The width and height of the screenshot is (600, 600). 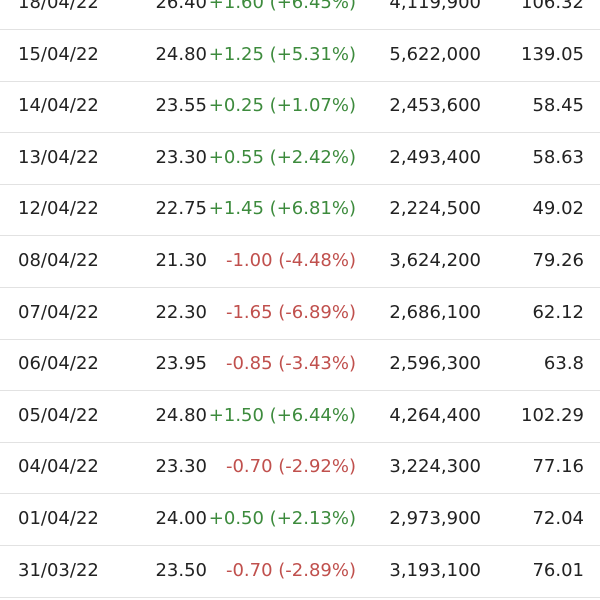 I want to click on turnover: 76.01, so click(x=558, y=570).